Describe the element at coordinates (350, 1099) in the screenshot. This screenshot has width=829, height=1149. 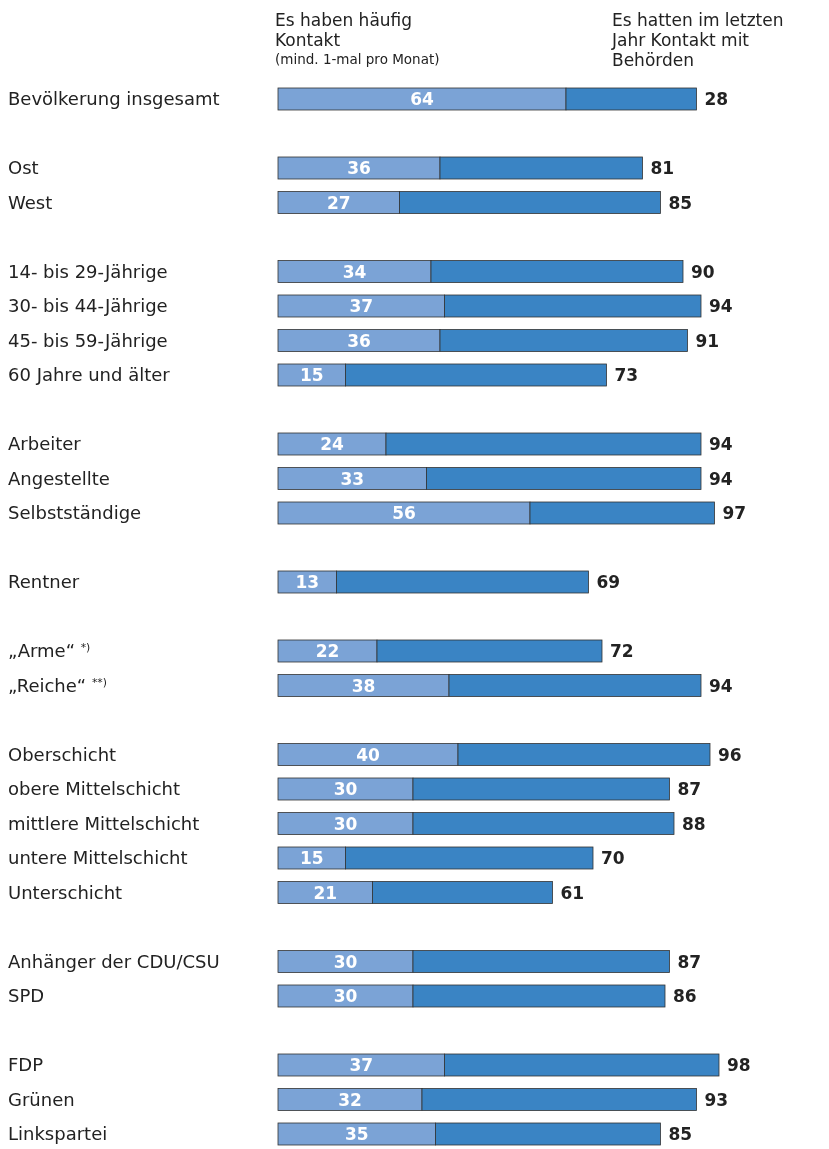
I see `data-label: 32` at that location.